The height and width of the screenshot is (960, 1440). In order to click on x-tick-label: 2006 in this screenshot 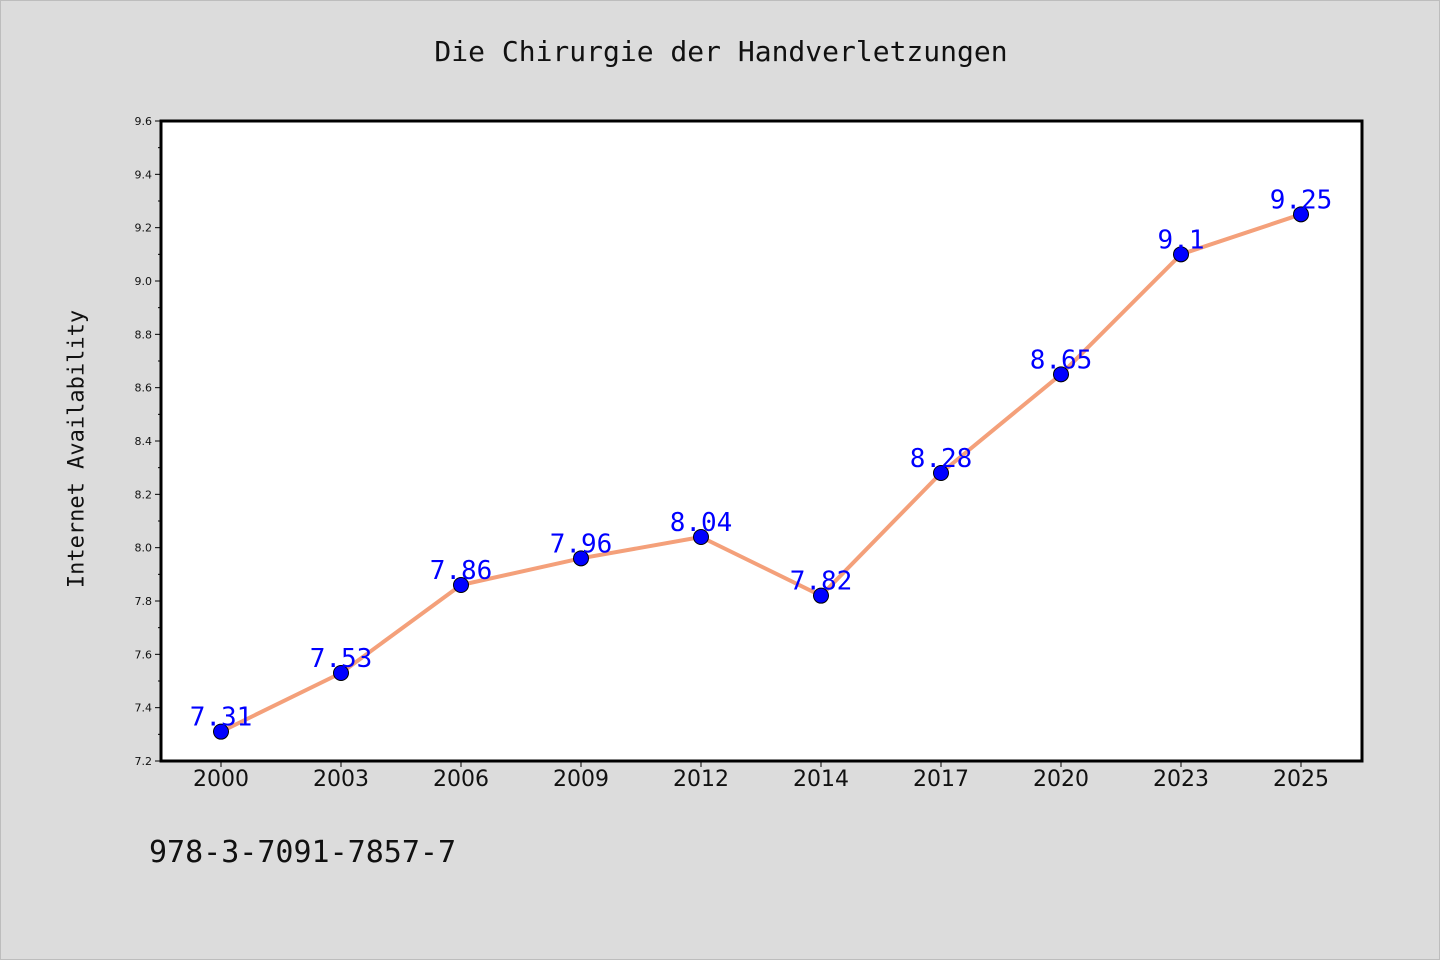, I will do `click(461, 779)`.